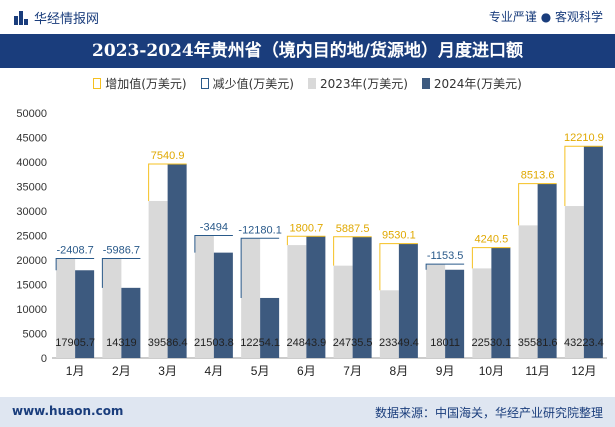 The height and width of the screenshot is (427, 615). What do you see at coordinates (545, 17) in the screenshot?
I see `slogan: 专业严谨 ● 客观科学` at bounding box center [545, 17].